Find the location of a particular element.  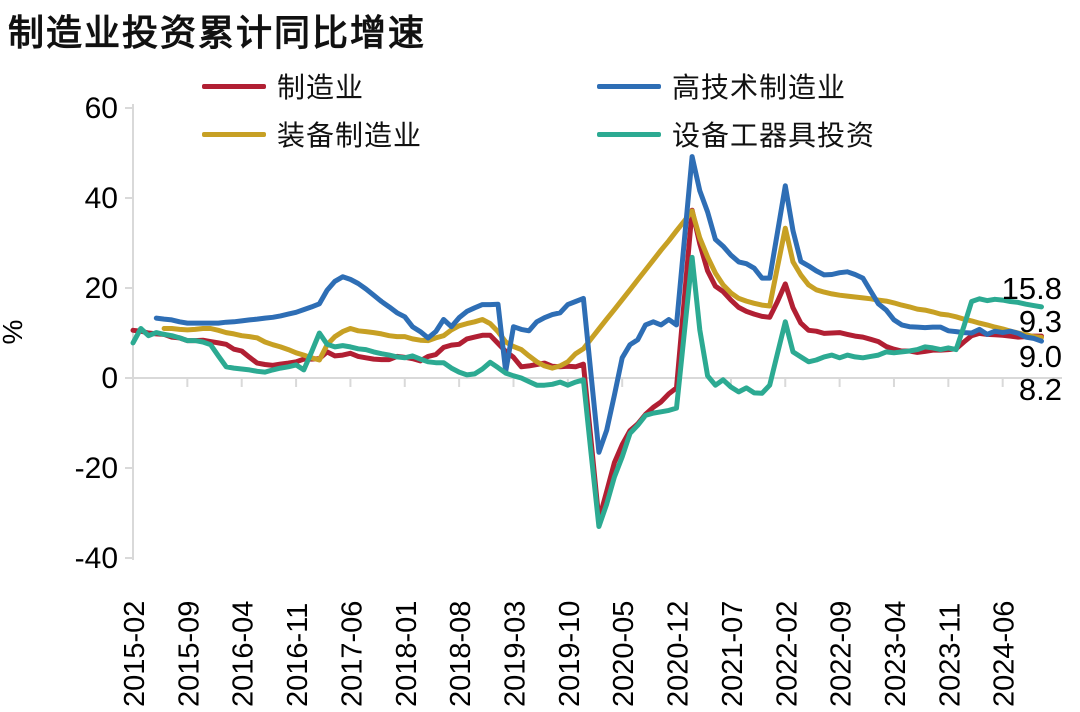

chart-title: 制造业投资累计同比增速 is located at coordinates (217, 33).